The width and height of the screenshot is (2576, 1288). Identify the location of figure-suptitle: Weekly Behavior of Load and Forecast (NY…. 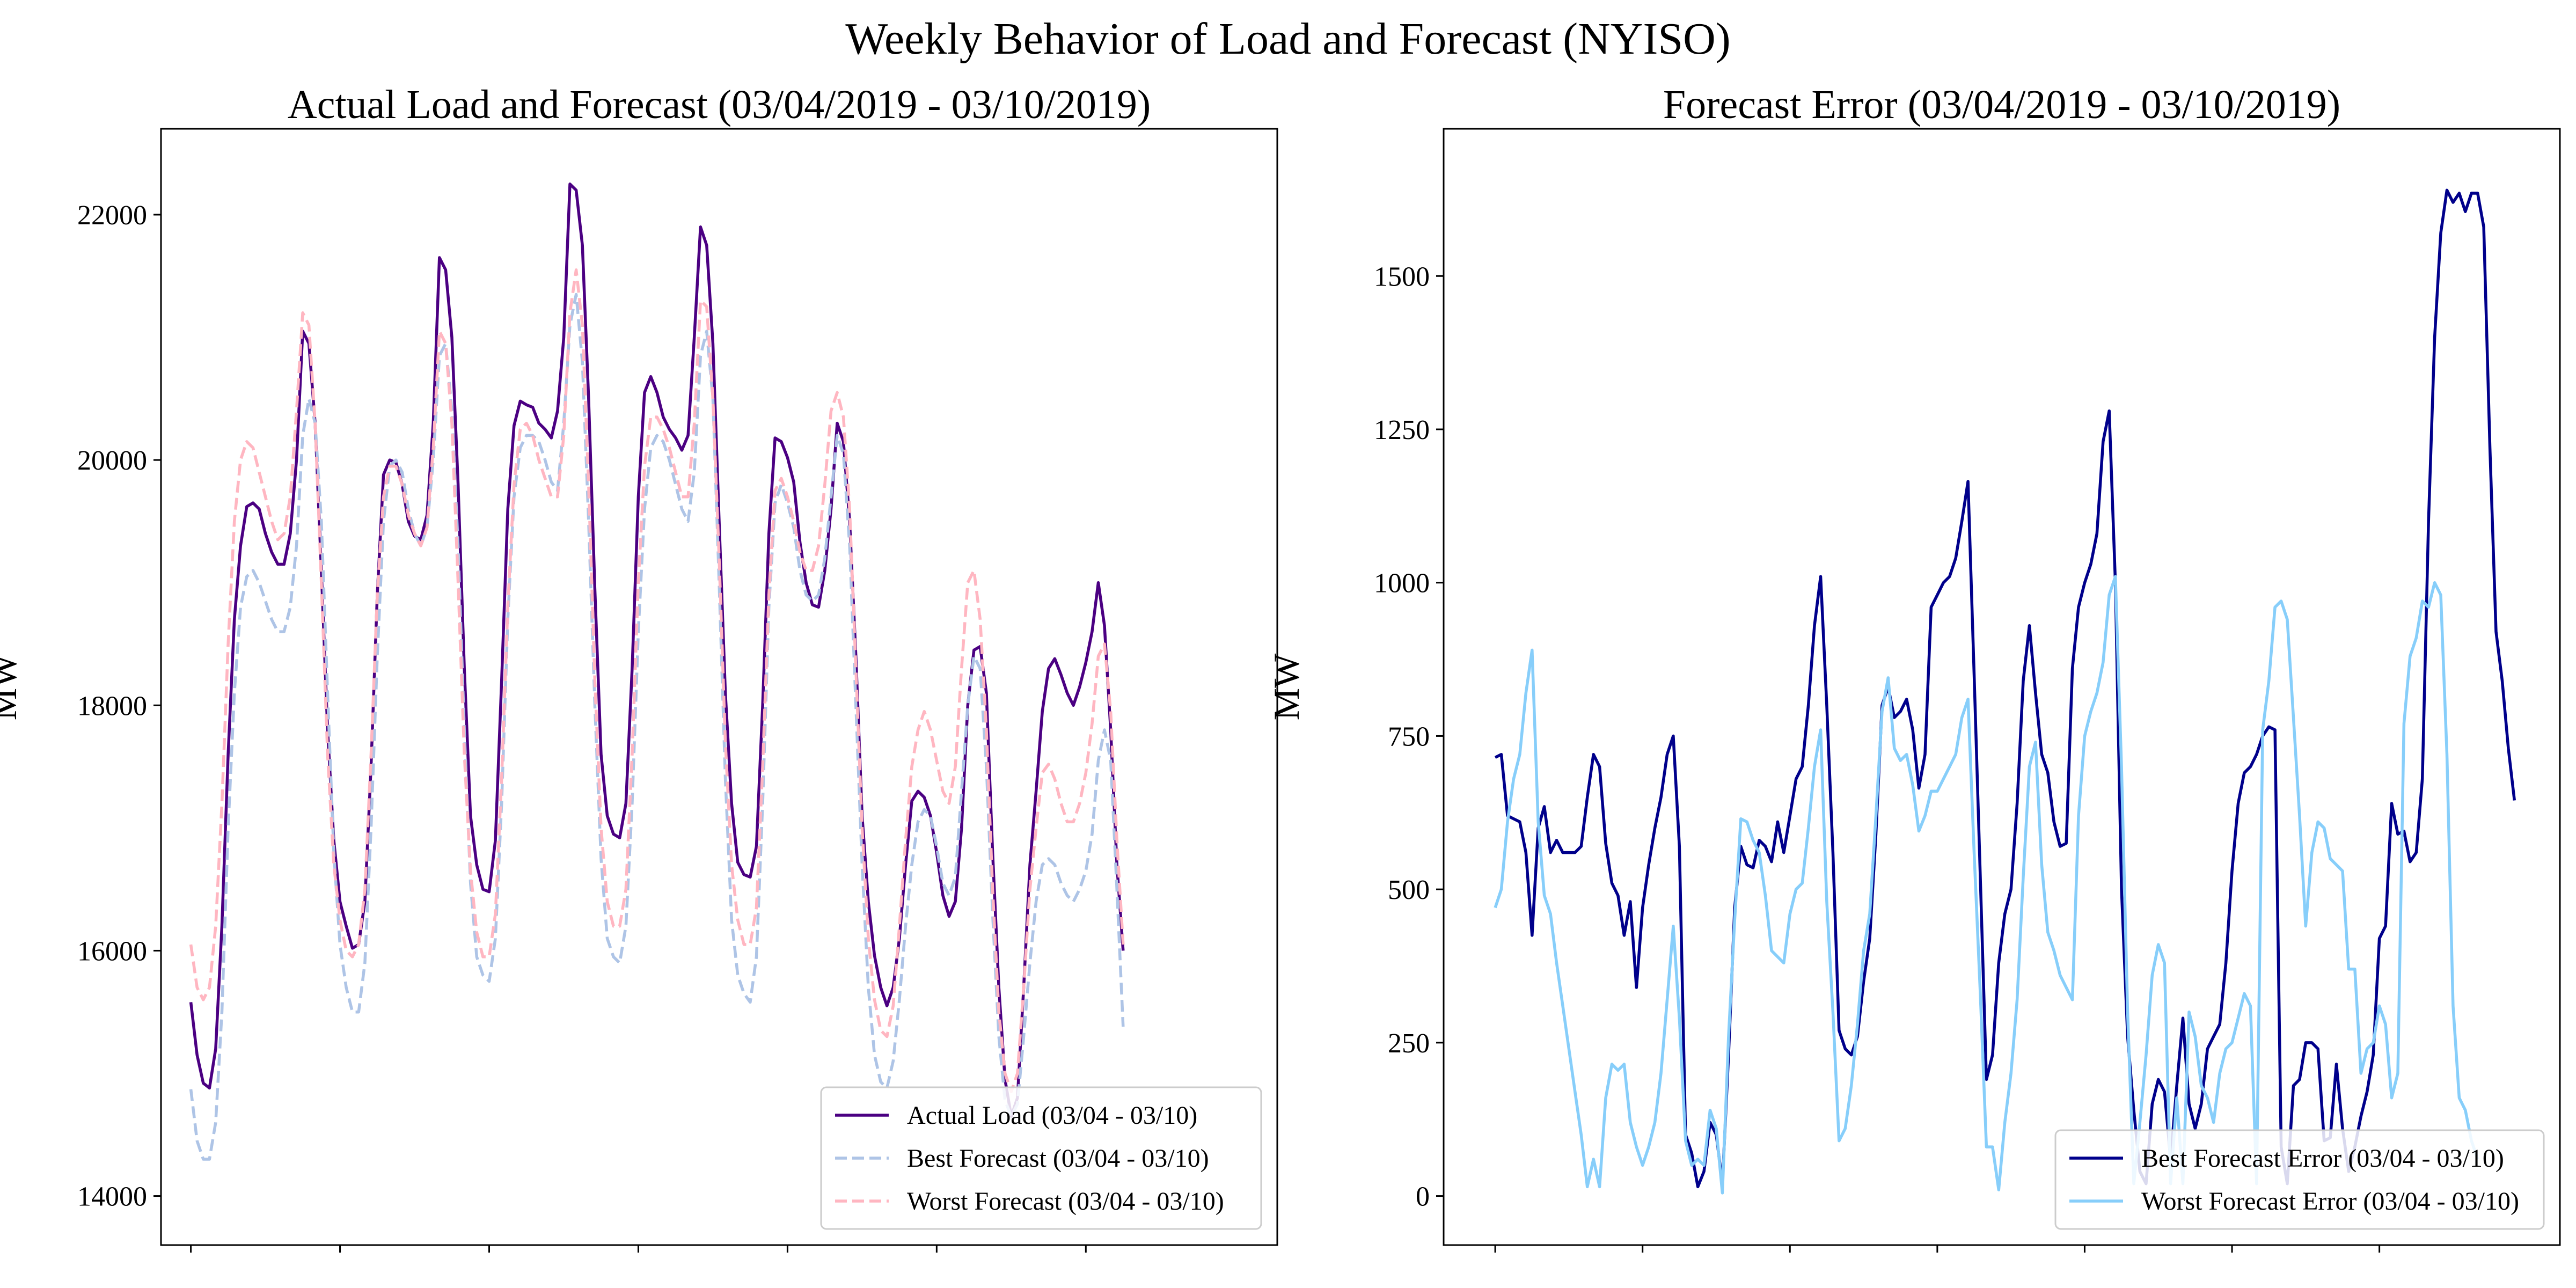
(1287, 39).